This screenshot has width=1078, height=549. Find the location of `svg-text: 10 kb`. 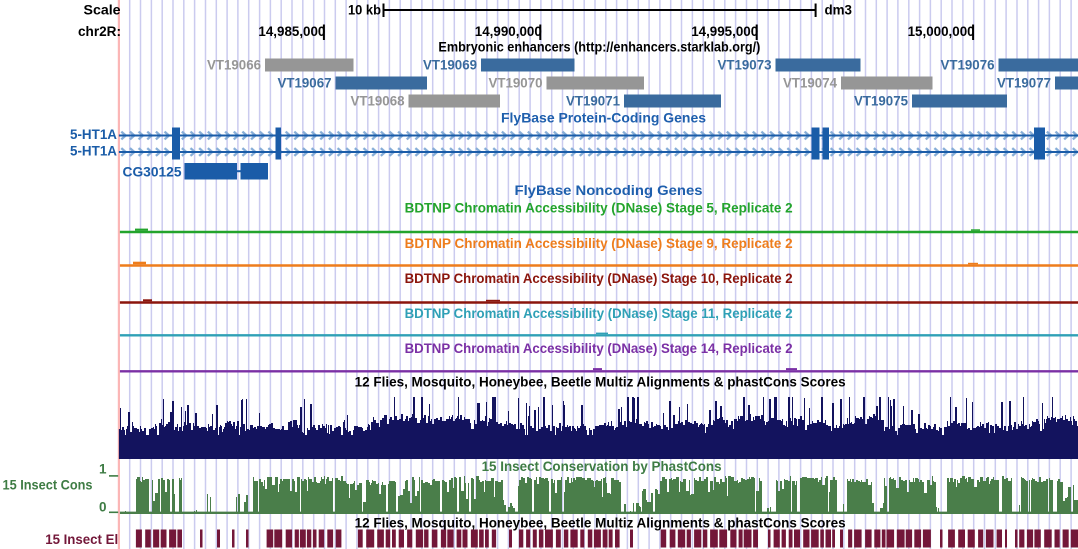

svg-text: 10 kb is located at coordinates (364, 10).